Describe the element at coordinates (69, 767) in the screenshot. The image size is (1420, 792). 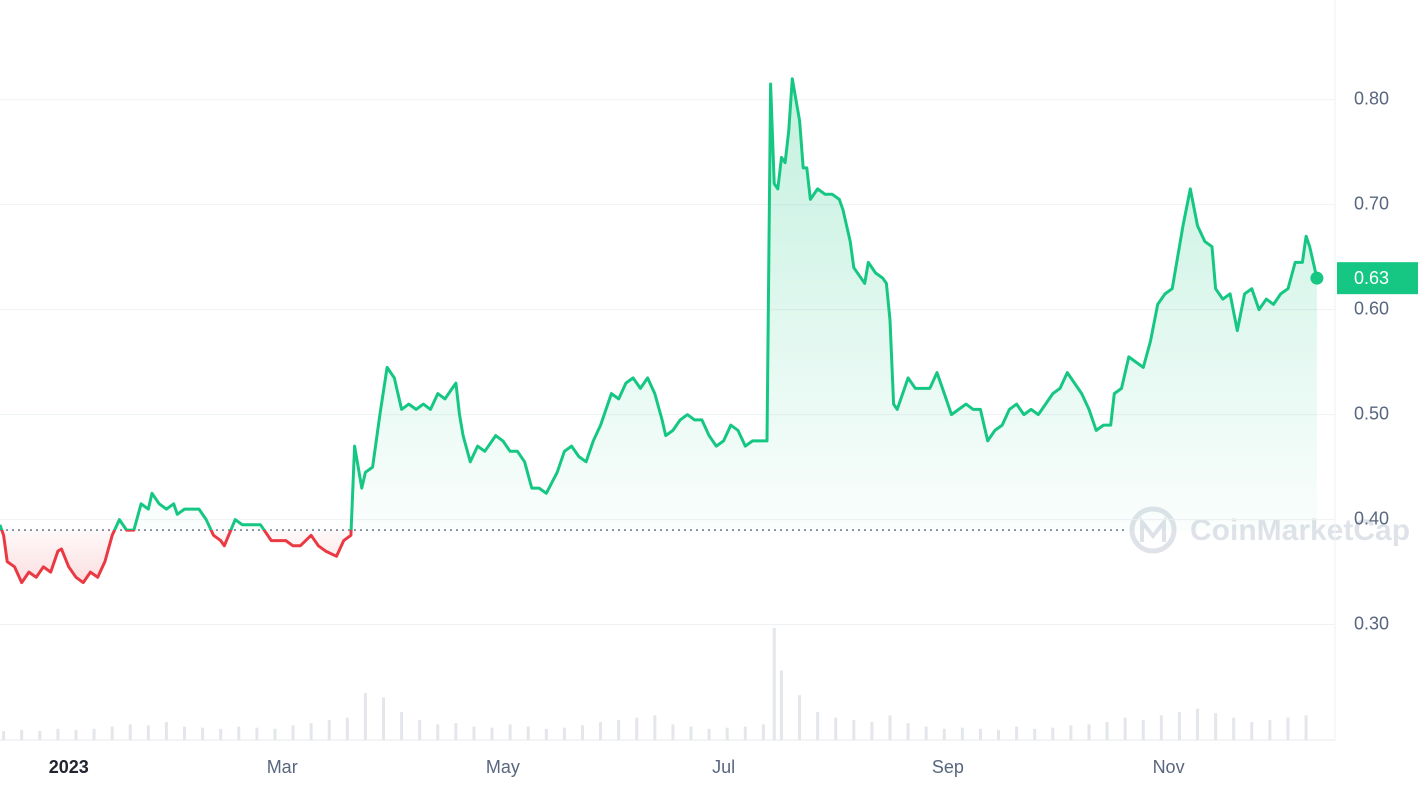
I see `x-tick-label: 2023` at that location.